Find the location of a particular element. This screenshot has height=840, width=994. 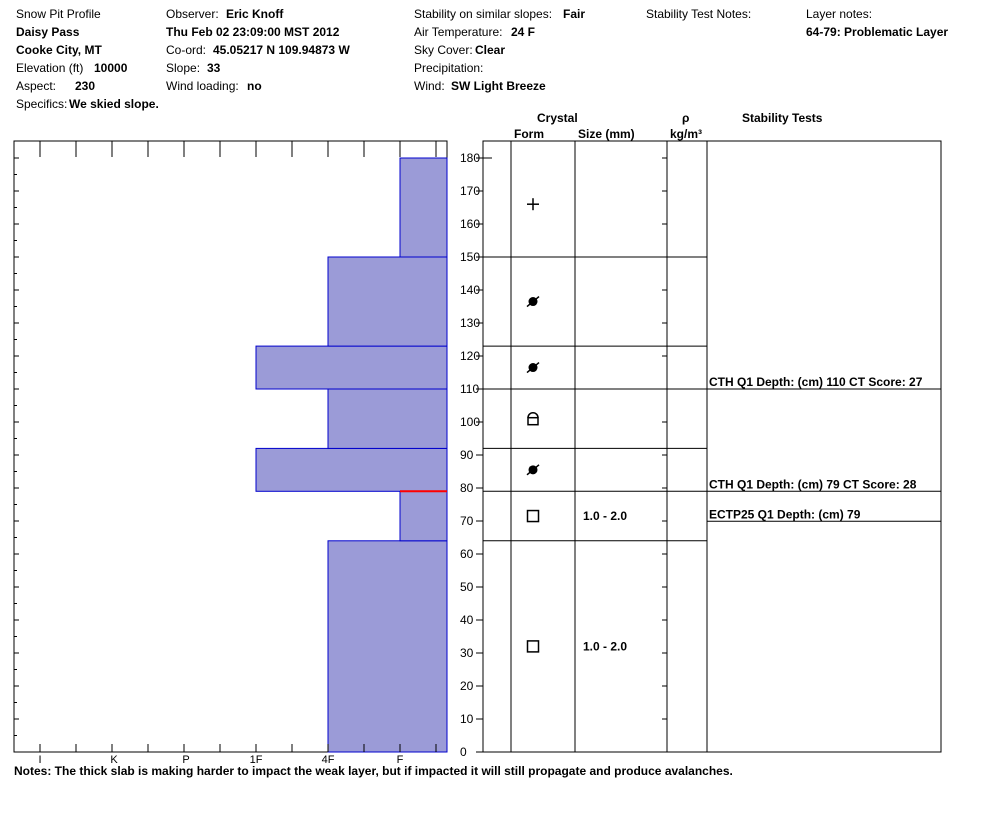

specifics-value: We skied slope. is located at coordinates (114, 104).